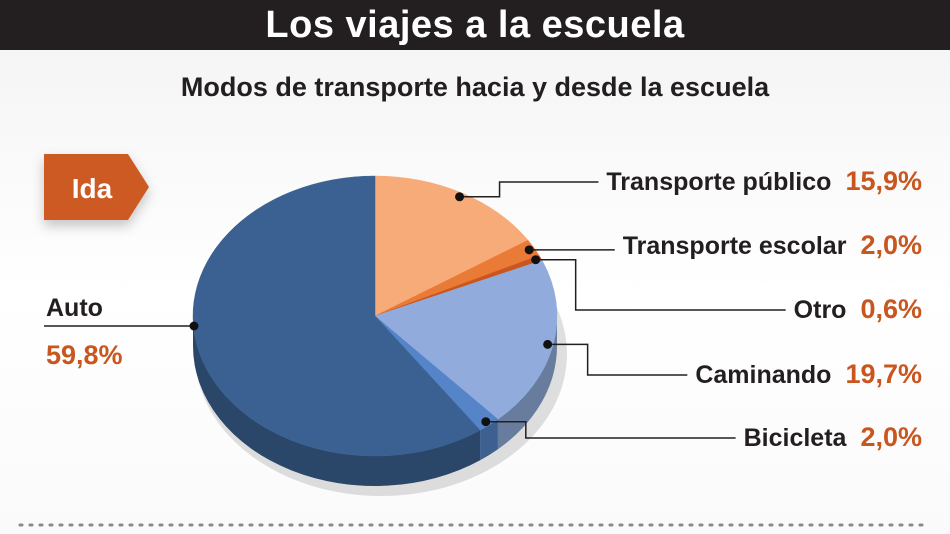  What do you see at coordinates (466, 340) in the screenshot?
I see `pie-slice-caminando` at bounding box center [466, 340].